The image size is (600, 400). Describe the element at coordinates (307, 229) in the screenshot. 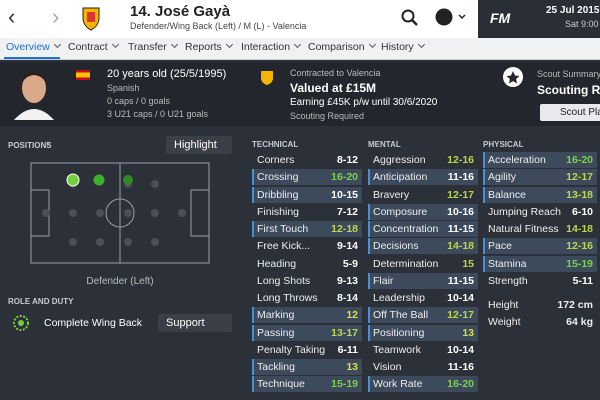

I see `attribute-row: First Touch 12-18` at that location.